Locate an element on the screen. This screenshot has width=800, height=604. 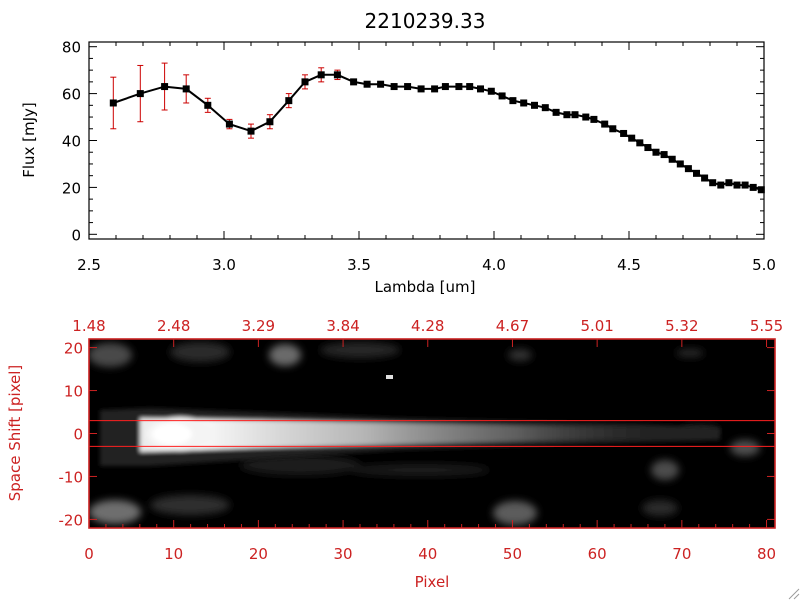
image-x-tick-label: 30 is located at coordinates (343, 554).